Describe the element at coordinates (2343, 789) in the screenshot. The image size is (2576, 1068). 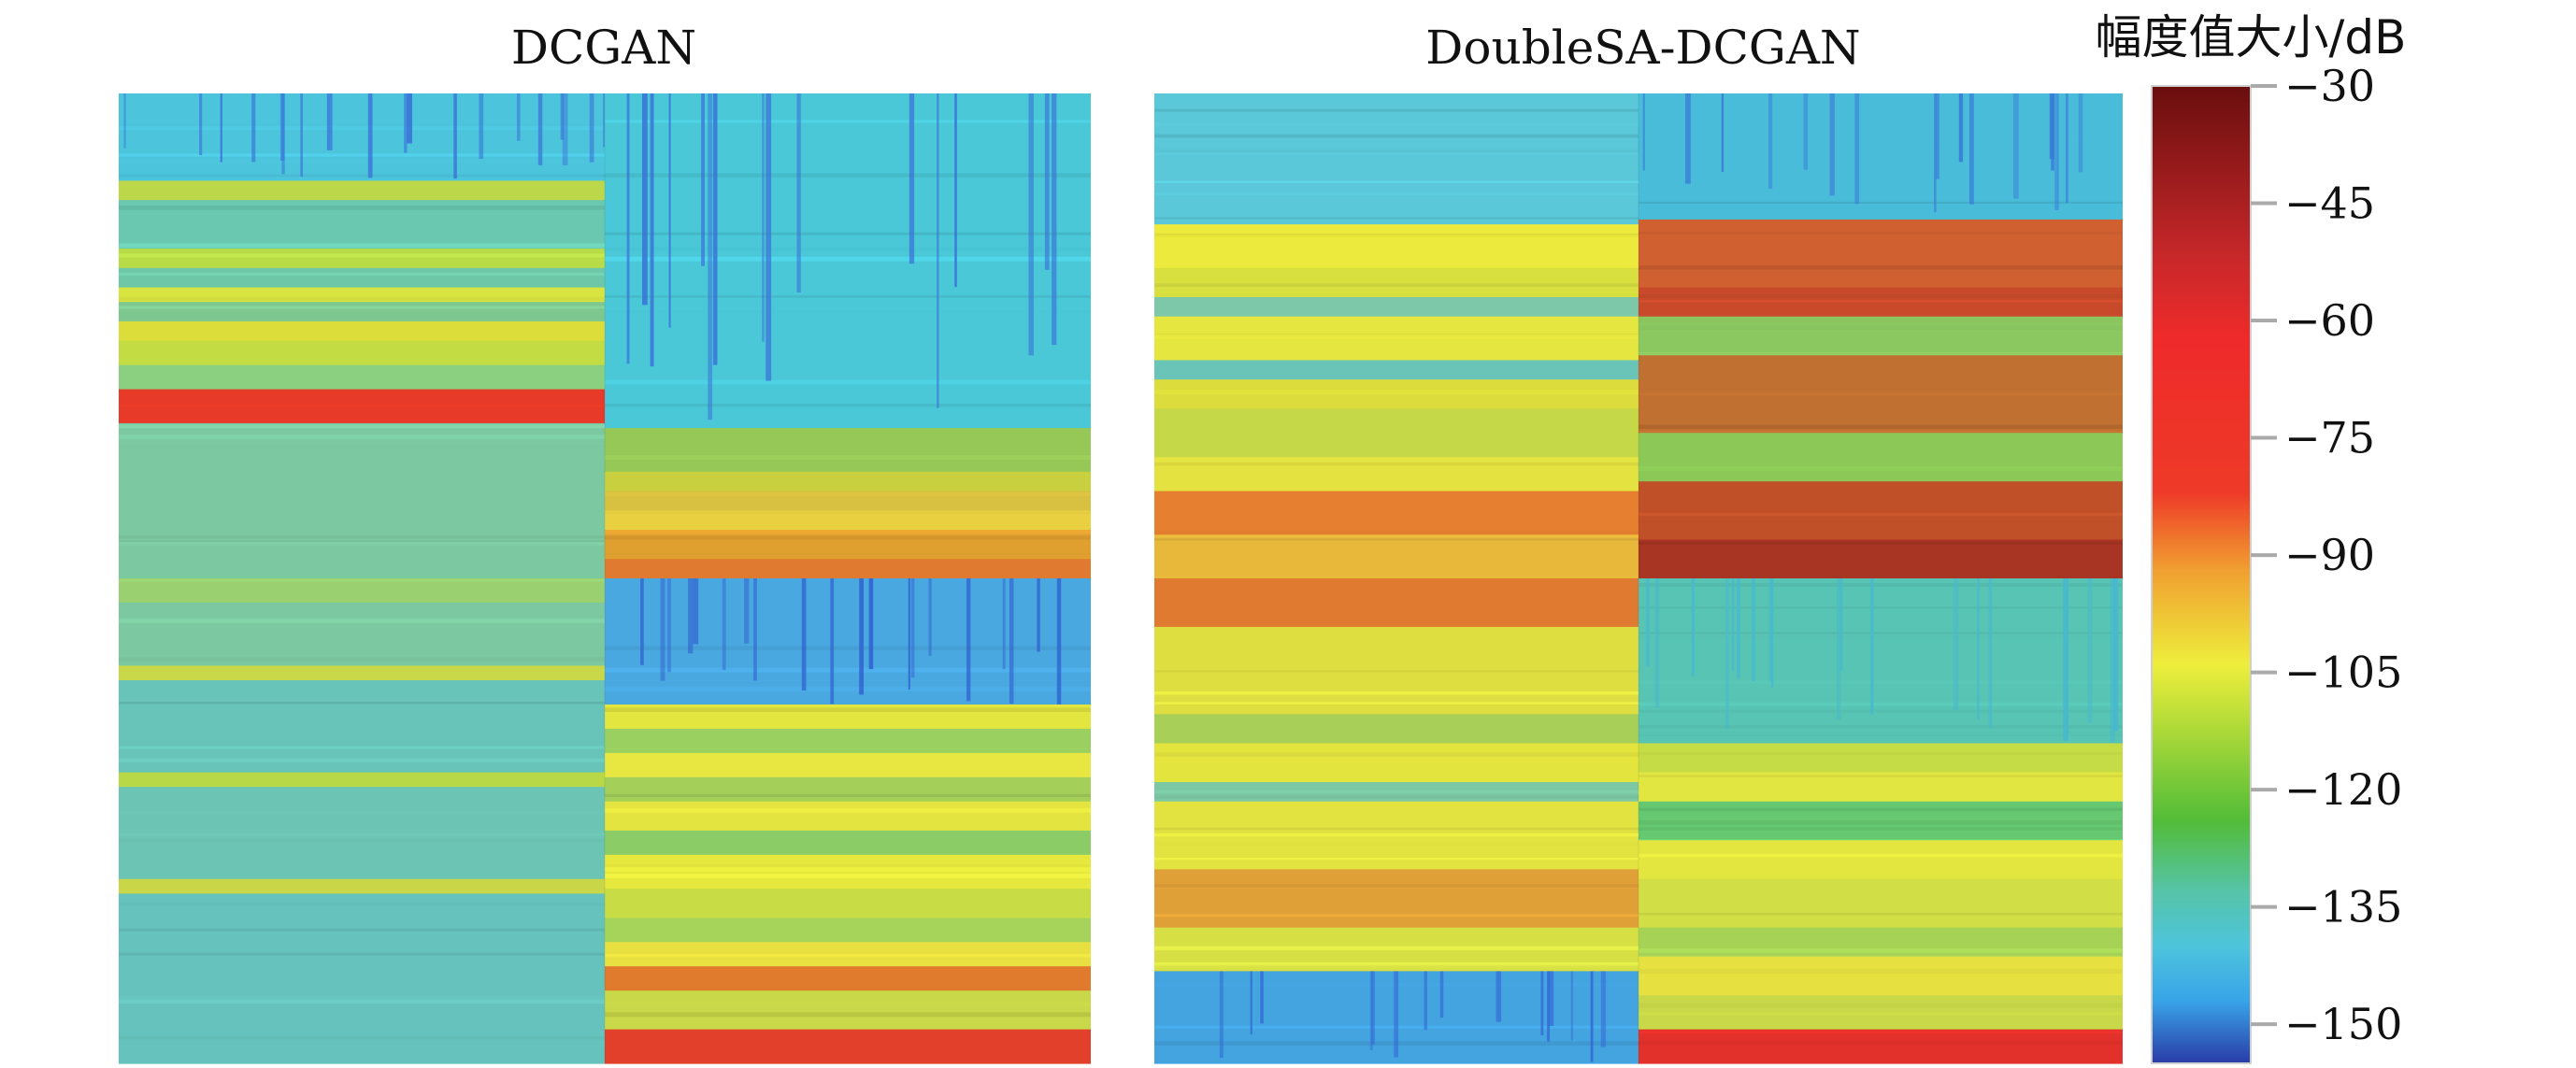
I see `colorbar-tick-label: −120` at that location.